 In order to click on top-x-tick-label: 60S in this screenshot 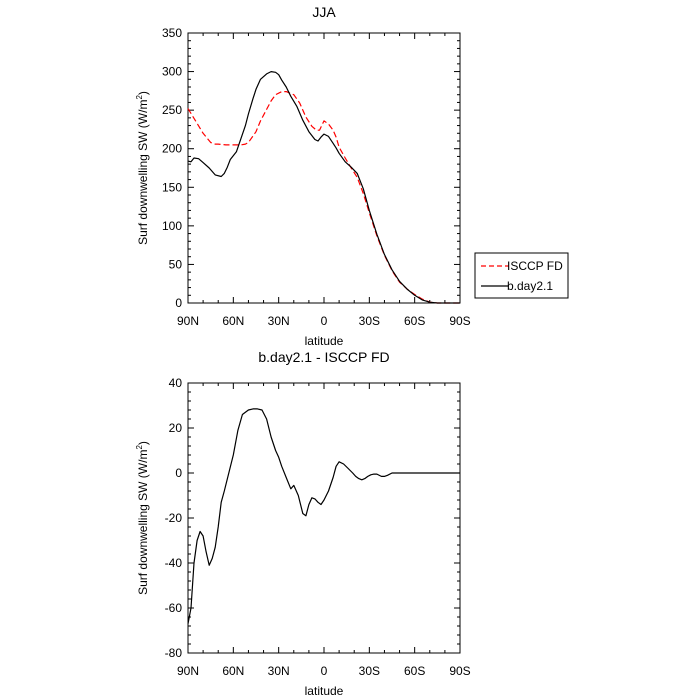, I will do `click(414, 321)`.